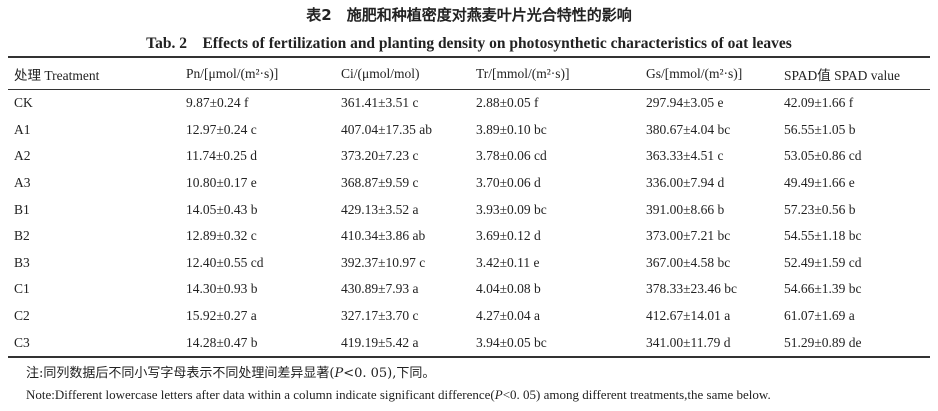  What do you see at coordinates (380, 209) in the screenshot?
I see `value-cell: 429.13±3.52 a` at bounding box center [380, 209].